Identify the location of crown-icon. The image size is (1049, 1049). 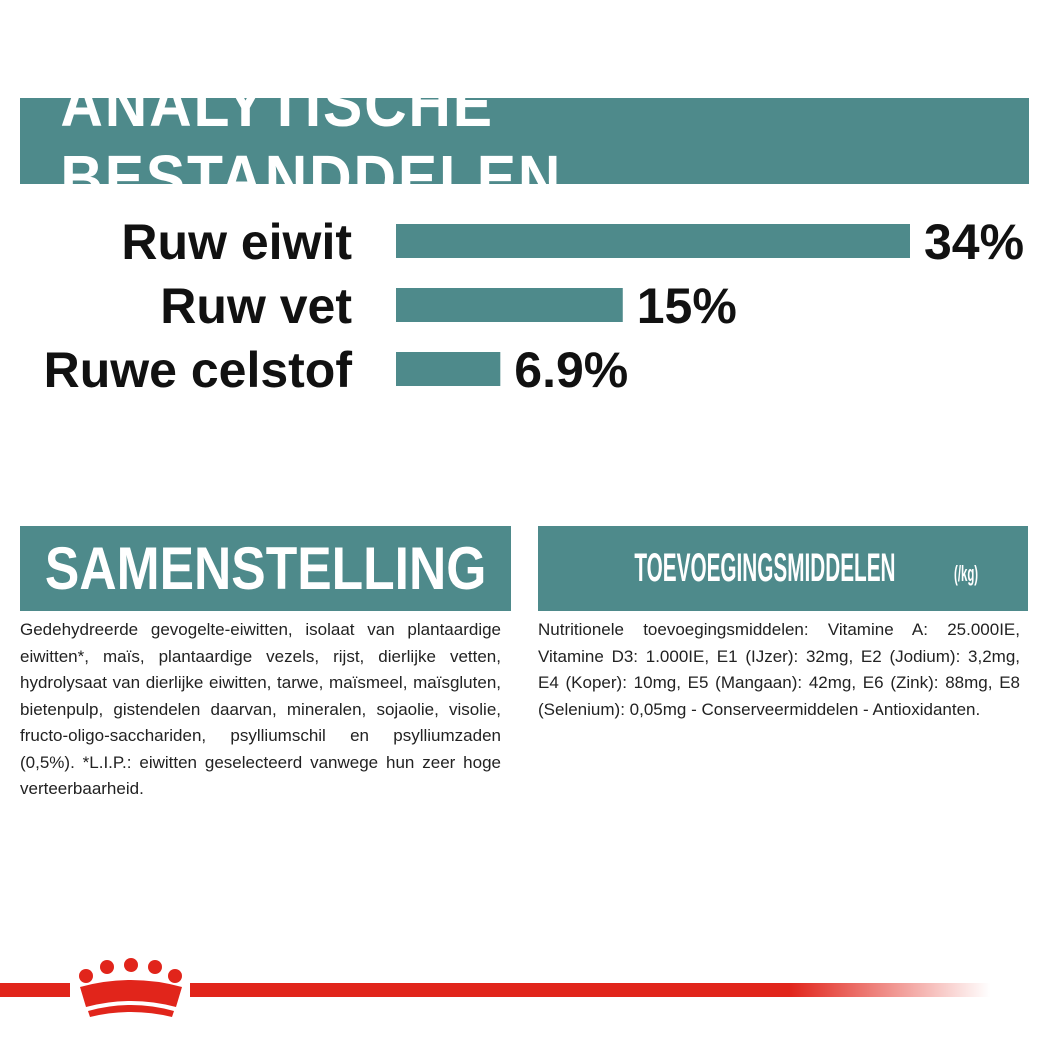
(130, 987).